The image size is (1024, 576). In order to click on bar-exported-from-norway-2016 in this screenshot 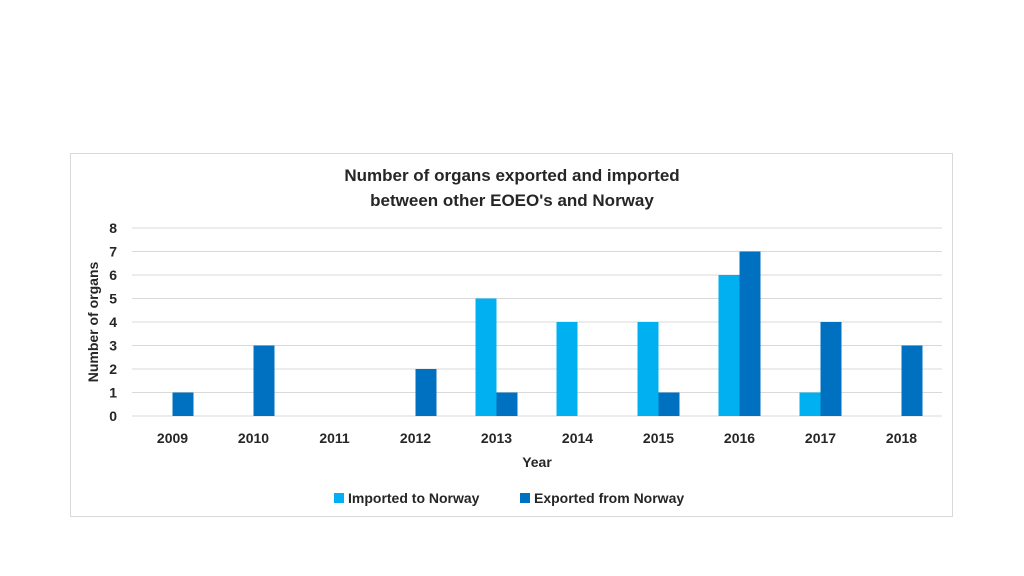, I will do `click(750, 333)`.